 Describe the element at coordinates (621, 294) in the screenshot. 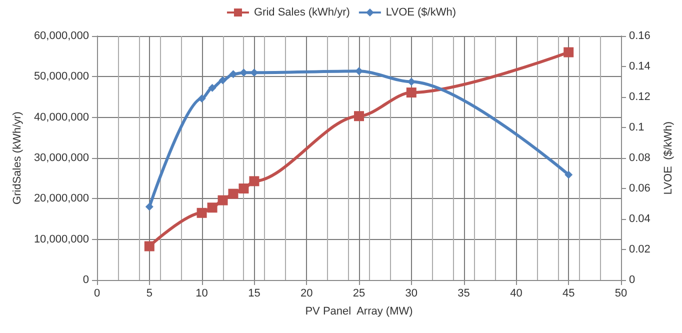

I see `x-tick-label: 50` at that location.